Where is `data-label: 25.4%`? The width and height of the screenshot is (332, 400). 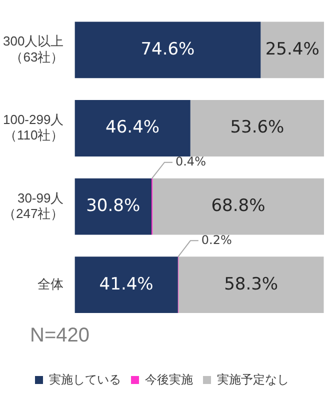 data-label: 25.4% is located at coordinates (292, 49).